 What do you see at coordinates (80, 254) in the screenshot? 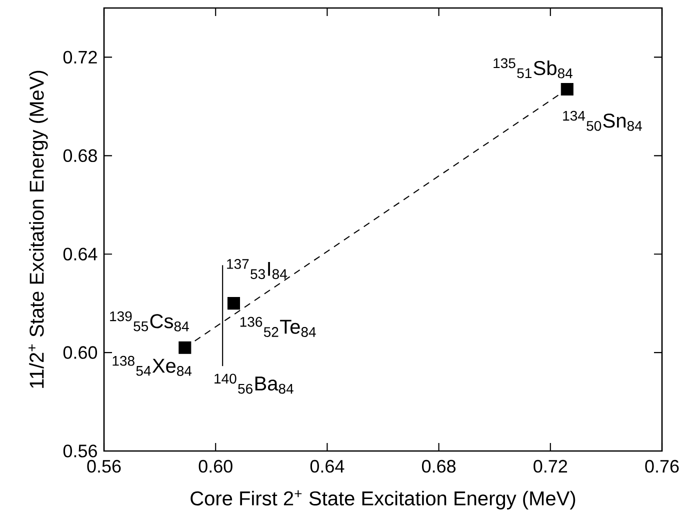
I see `y-tick-label: 0.64` at bounding box center [80, 254].